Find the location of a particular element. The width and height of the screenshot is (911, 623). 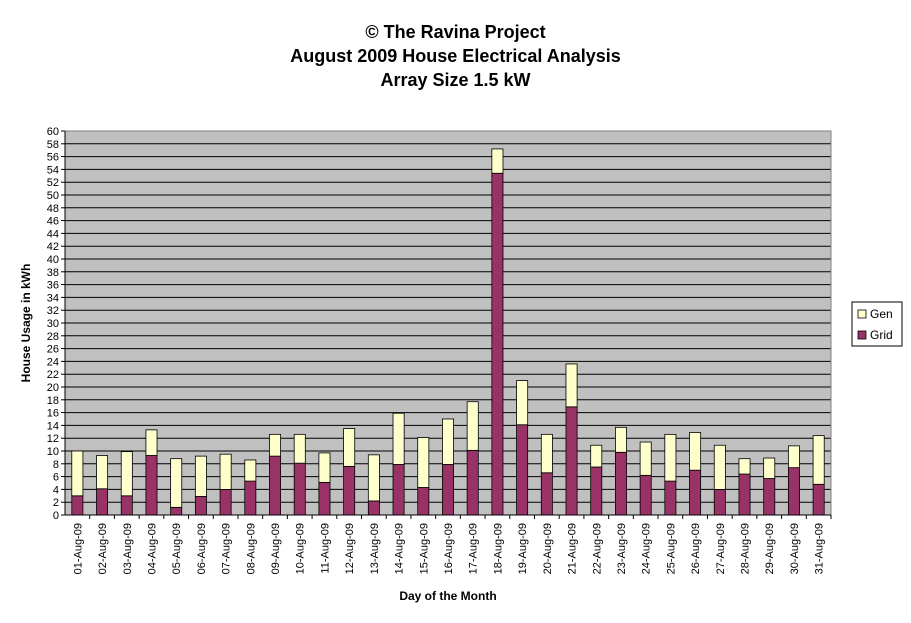

x-tick-label: 07-Aug-09 is located at coordinates (227, 548).